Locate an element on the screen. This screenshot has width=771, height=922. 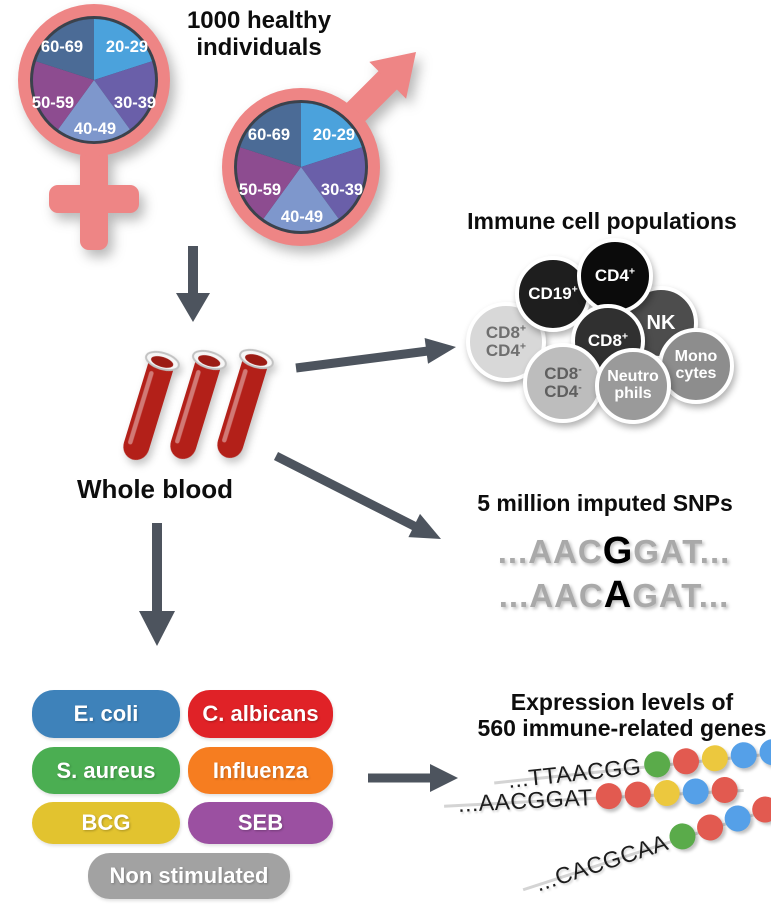
cell-label: CD19+ is located at coordinates (553, 293).